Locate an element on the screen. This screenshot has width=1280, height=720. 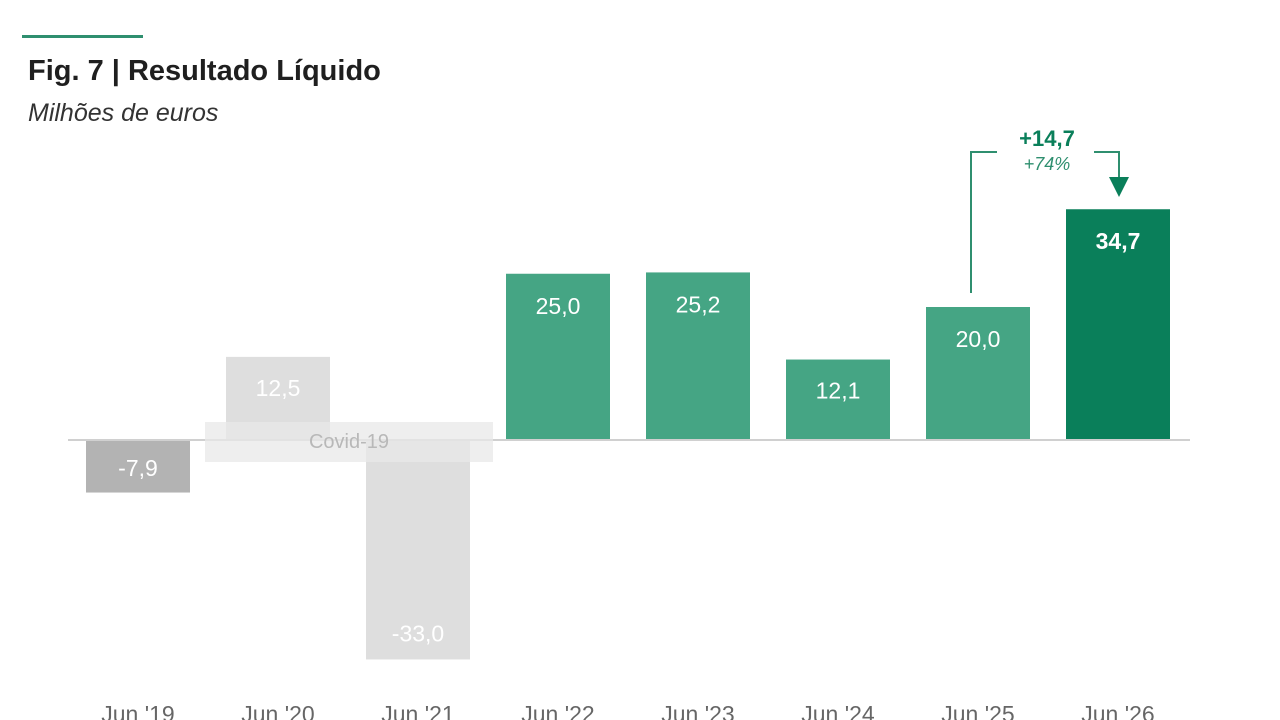
covid-box is located at coordinates (349, 442).